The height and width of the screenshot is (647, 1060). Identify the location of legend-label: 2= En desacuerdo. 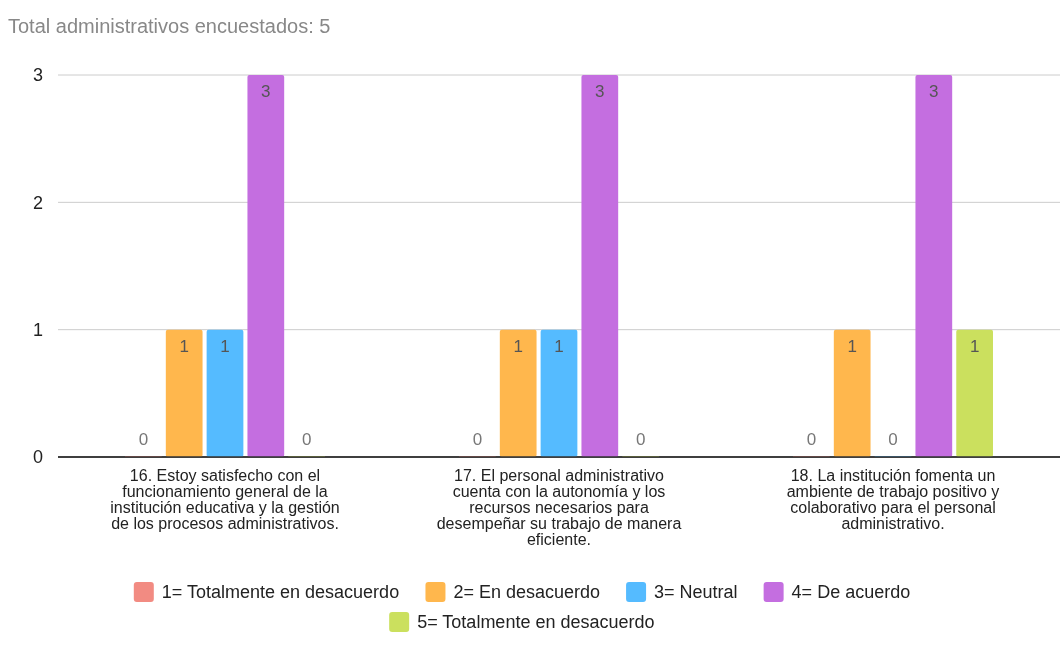
(527, 592).